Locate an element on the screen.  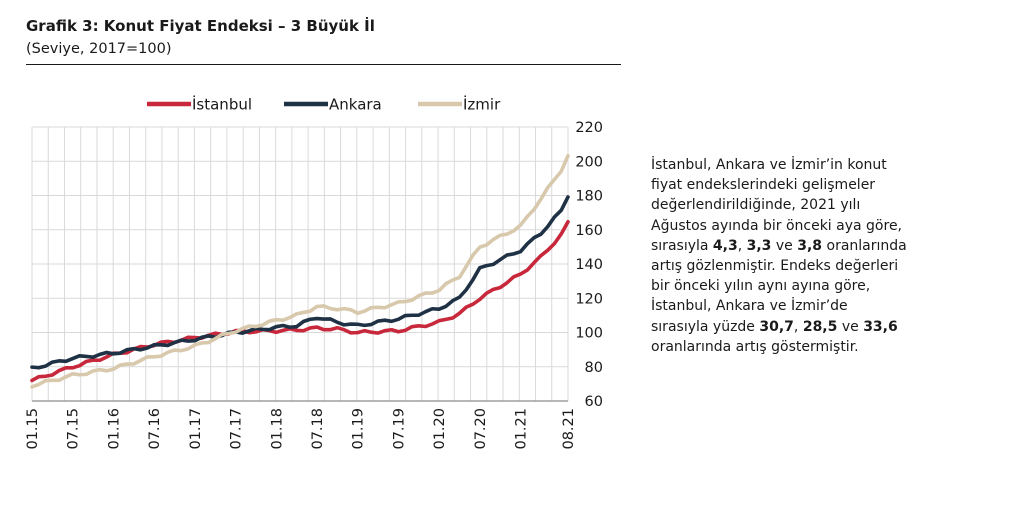
y-axis-ticks: 60 80 100 120 140 160 180 200 220 is located at coordinates (589, 265).